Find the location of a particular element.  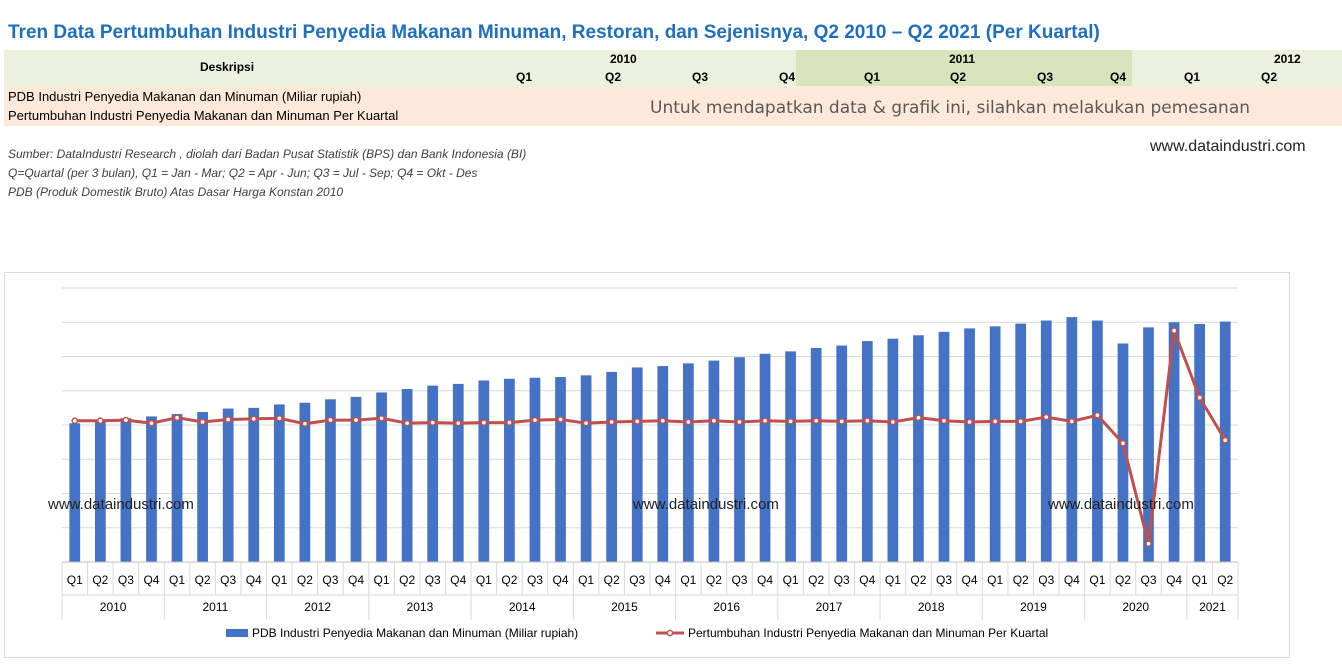

year-label: 2018 is located at coordinates (931, 607).